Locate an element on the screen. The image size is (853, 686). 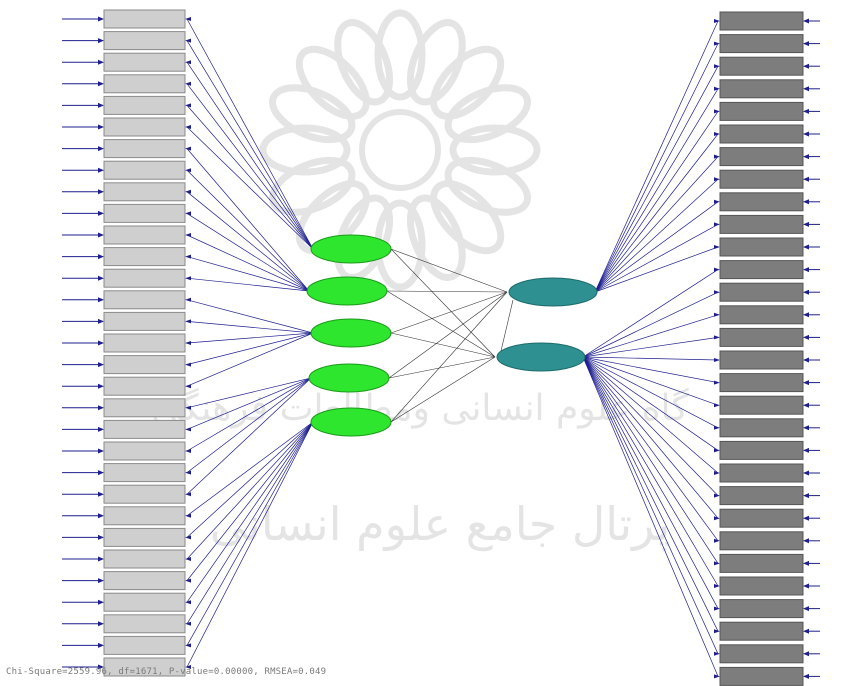
latent-left is located at coordinates (351, 422).